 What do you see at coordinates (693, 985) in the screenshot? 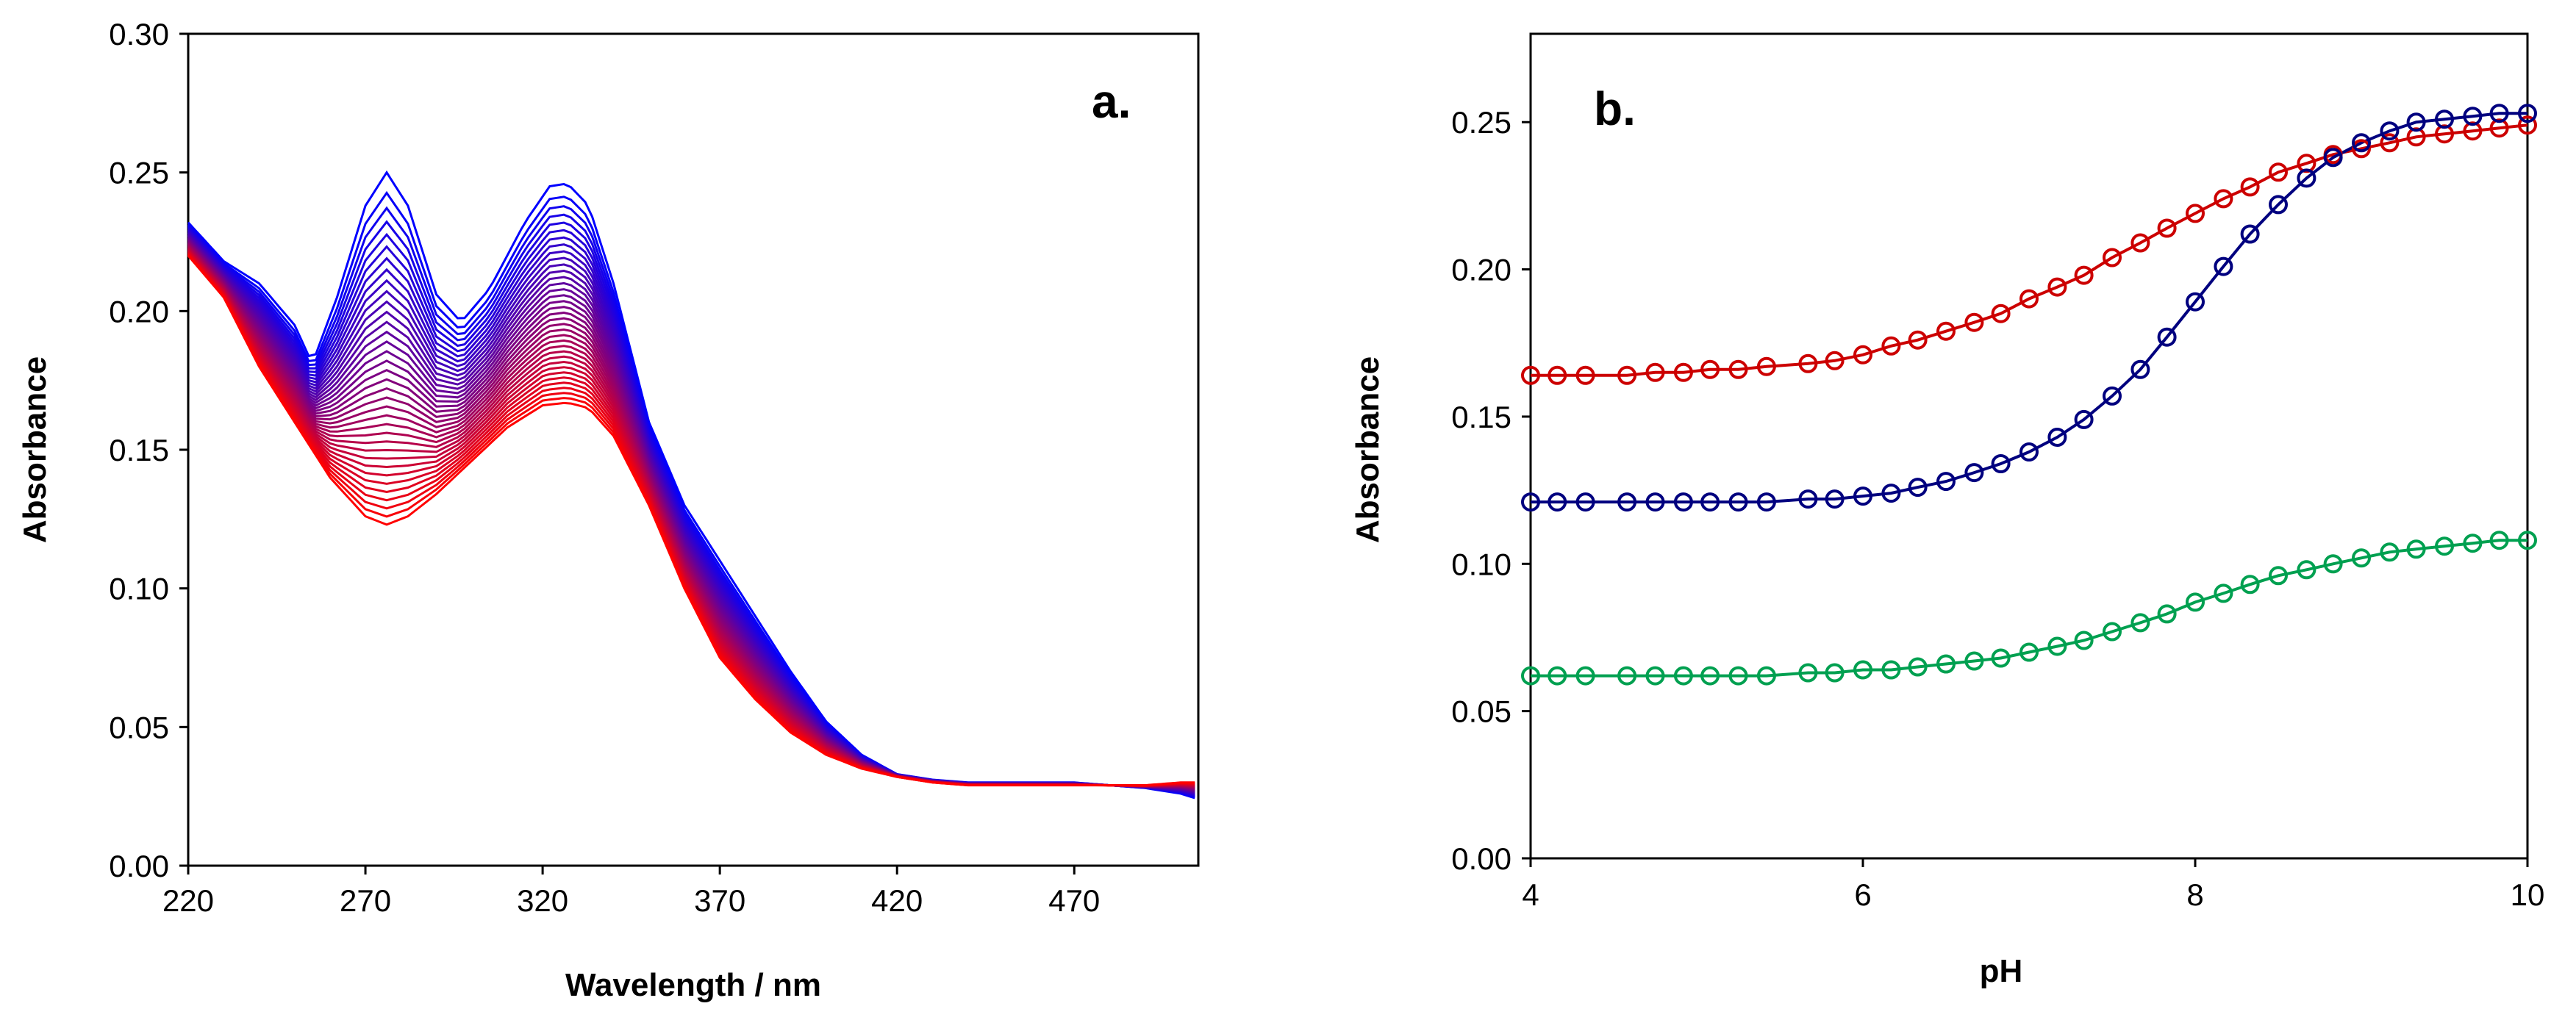
I see `panel-a-x-axis-title: Wavelength / nm` at bounding box center [693, 985].